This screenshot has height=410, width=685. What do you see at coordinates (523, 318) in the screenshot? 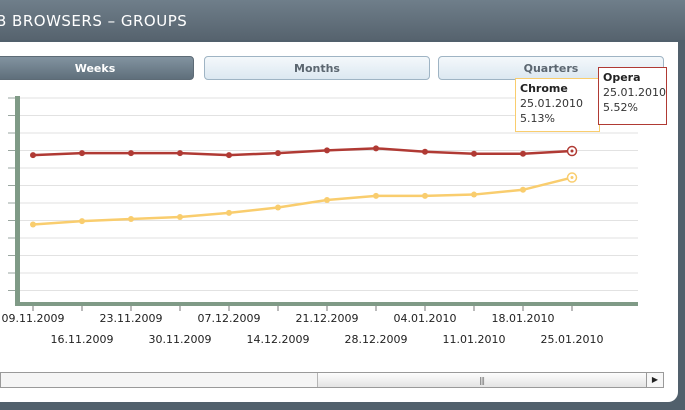
I see `x-tick-label: 18.01.2010` at bounding box center [523, 318].